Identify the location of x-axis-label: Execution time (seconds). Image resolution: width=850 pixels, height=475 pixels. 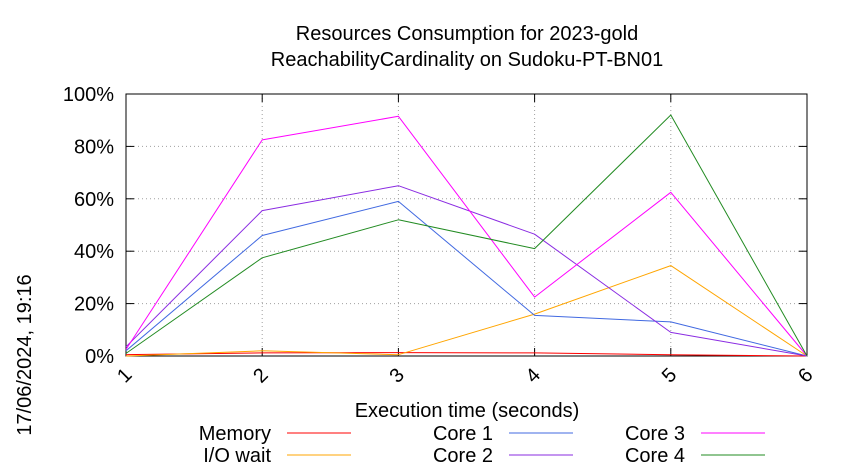
(467, 411).